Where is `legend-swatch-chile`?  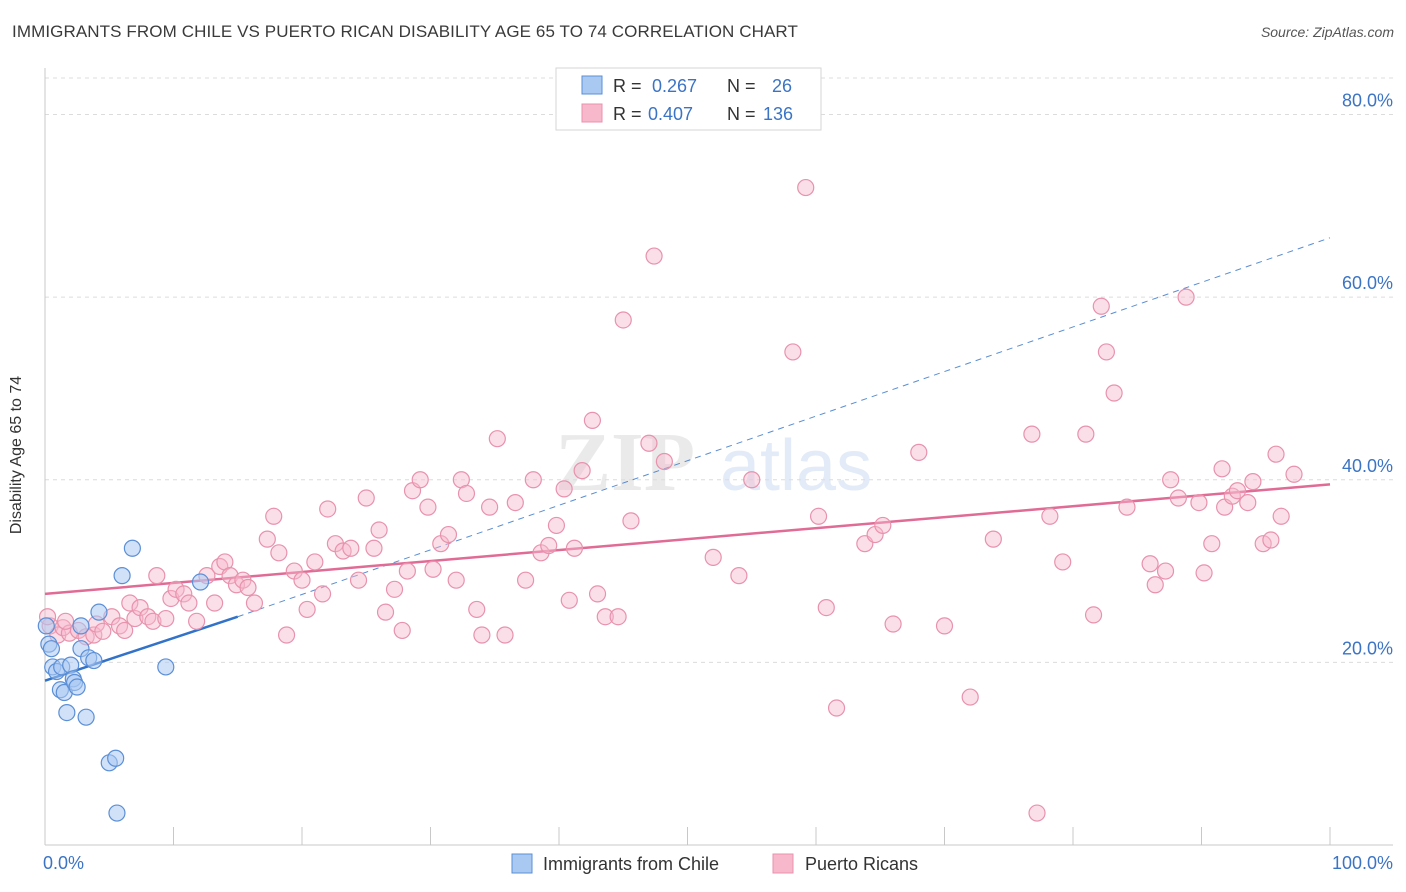
legend-swatch-chile is located at coordinates (592, 85).